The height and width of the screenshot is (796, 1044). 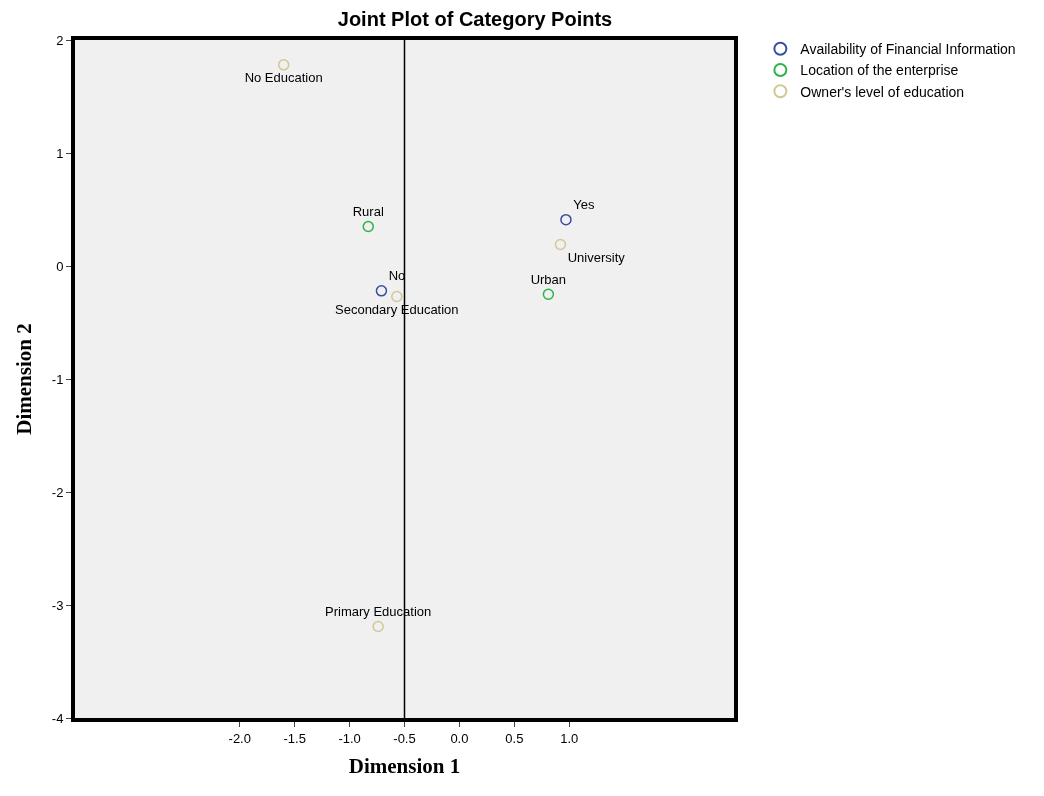 I want to click on y-axis-title: Dimension 2, so click(x=24, y=379).